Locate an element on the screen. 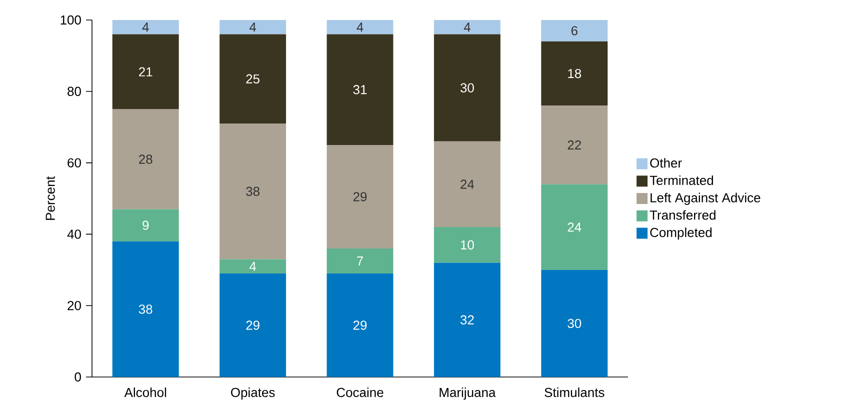 The height and width of the screenshot is (416, 846). y-tick-label: 20 is located at coordinates (74, 305).